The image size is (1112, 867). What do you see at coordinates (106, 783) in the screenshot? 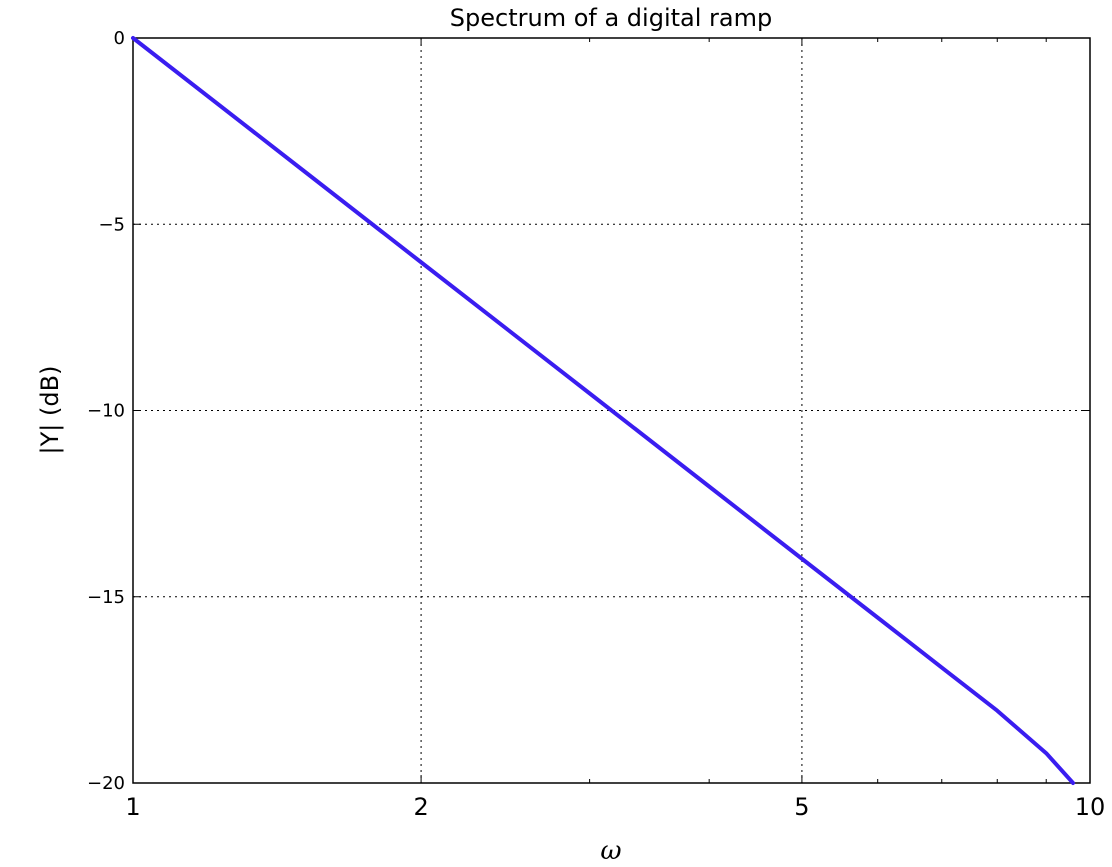
I see `y-tick-label: −20` at bounding box center [106, 783].